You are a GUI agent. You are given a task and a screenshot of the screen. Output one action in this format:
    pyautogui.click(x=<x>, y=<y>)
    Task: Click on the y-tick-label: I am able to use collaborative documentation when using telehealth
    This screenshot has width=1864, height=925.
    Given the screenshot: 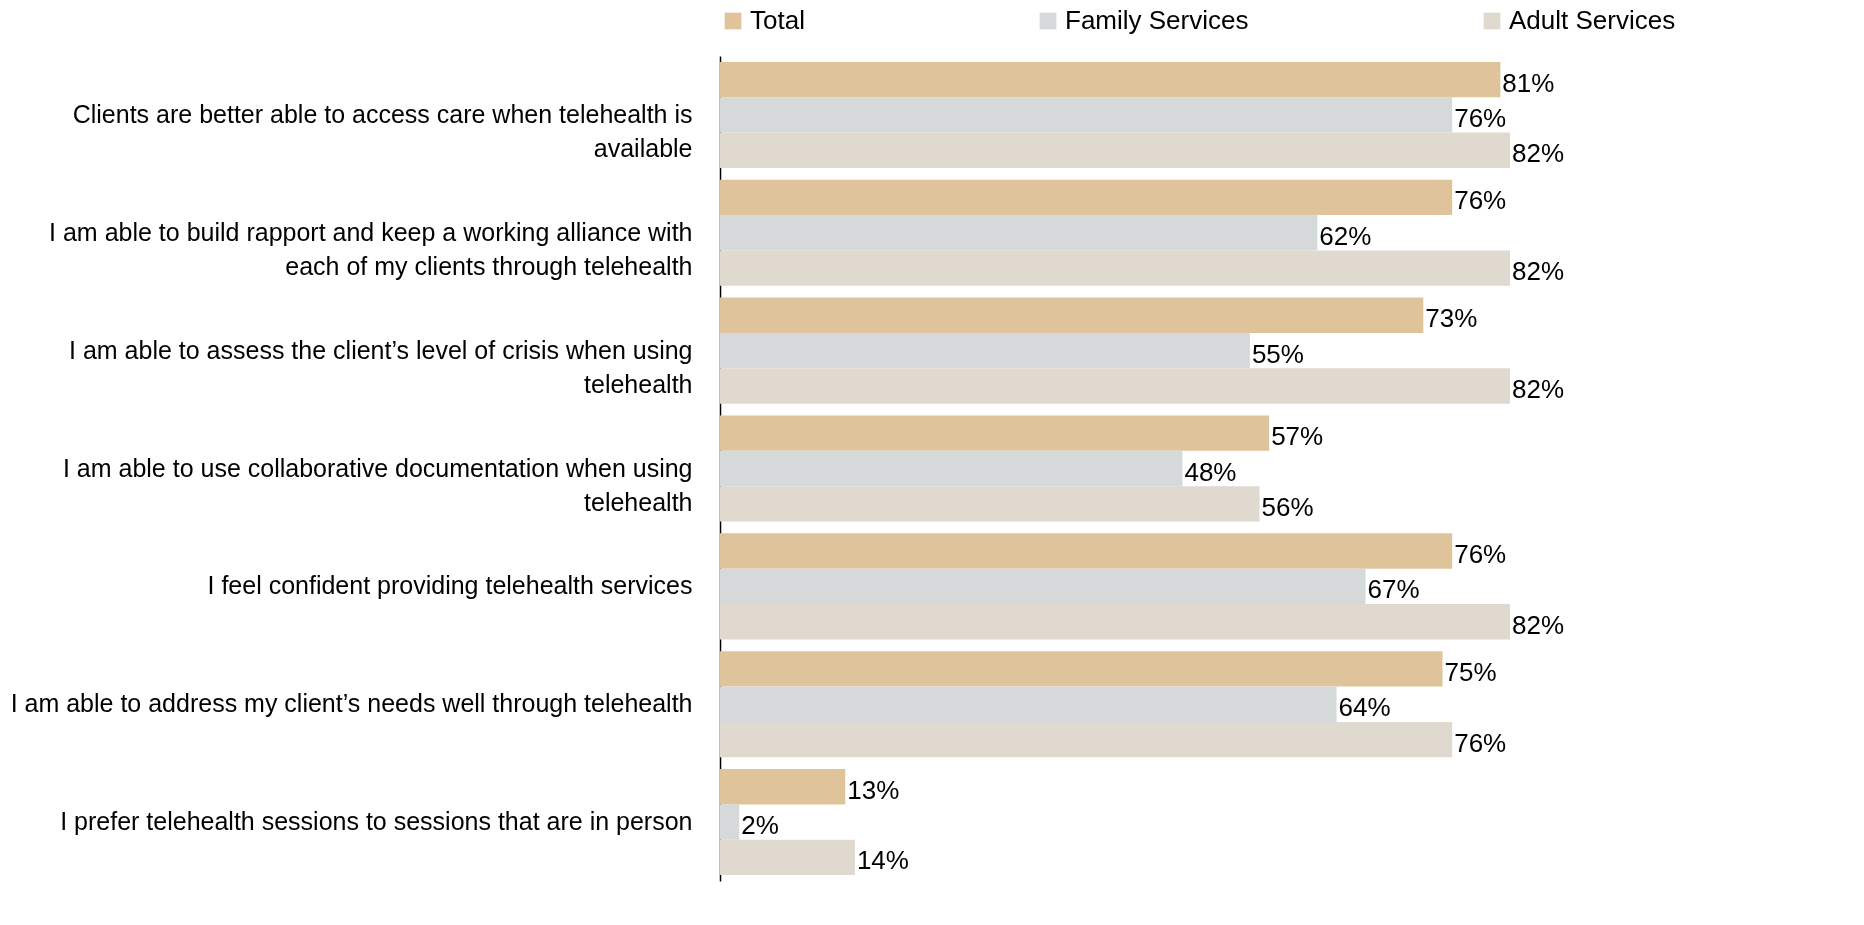 What is the action you would take?
    pyautogui.click(x=377, y=484)
    